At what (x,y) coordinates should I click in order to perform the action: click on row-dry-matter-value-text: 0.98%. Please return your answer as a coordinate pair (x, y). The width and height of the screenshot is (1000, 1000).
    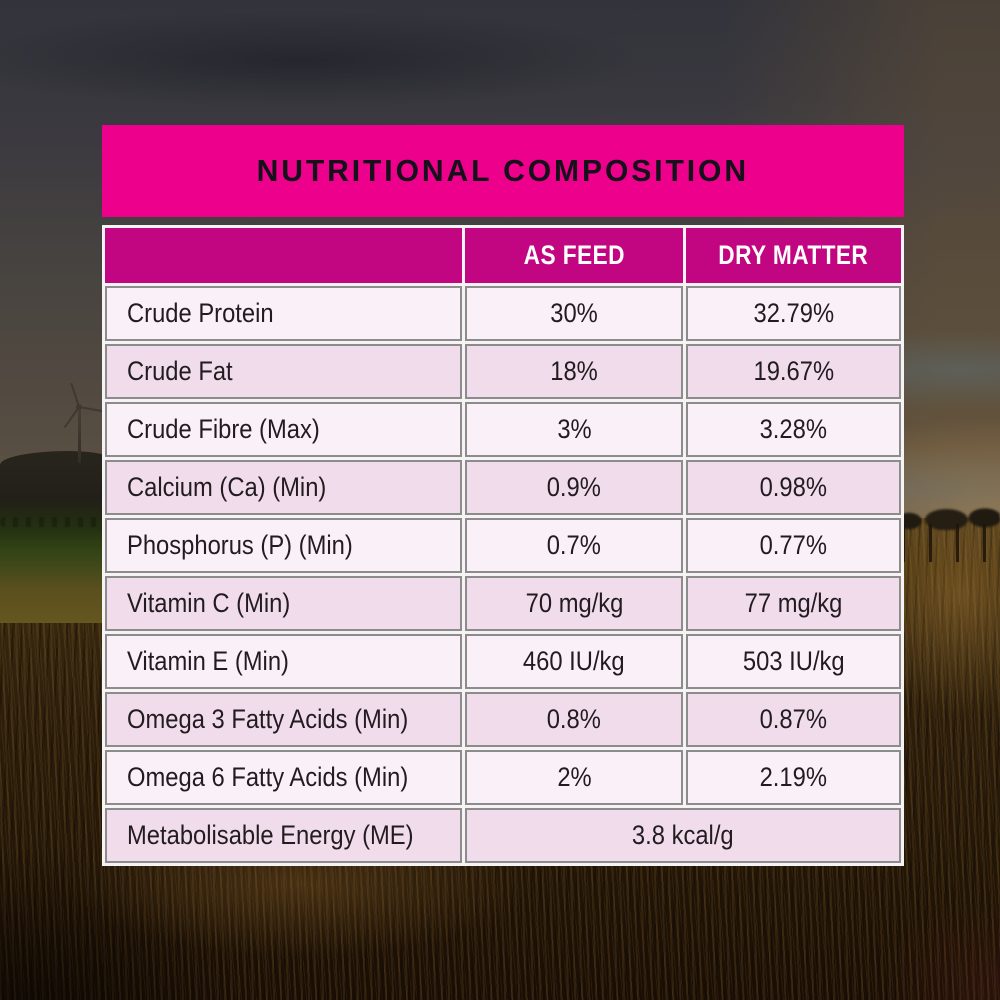
    Looking at the image, I should click on (793, 487).